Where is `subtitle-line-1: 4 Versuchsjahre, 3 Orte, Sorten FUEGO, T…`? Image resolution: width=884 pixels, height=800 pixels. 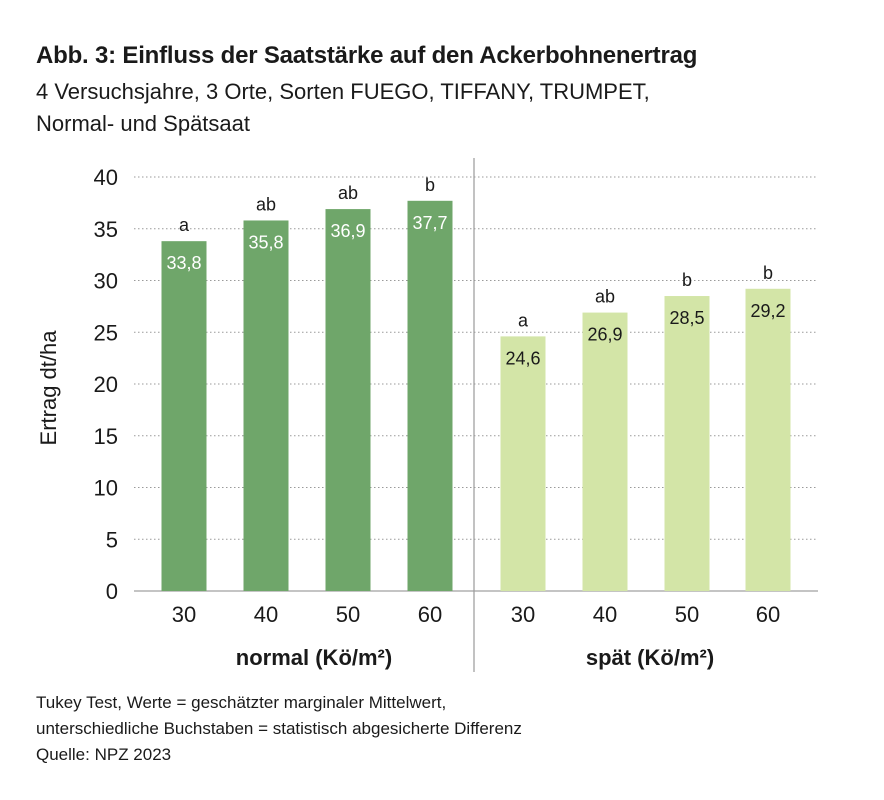
subtitle-line-1: 4 Versuchsjahre, 3 Orte, Sorten FUEGO, T… is located at coordinates (343, 91).